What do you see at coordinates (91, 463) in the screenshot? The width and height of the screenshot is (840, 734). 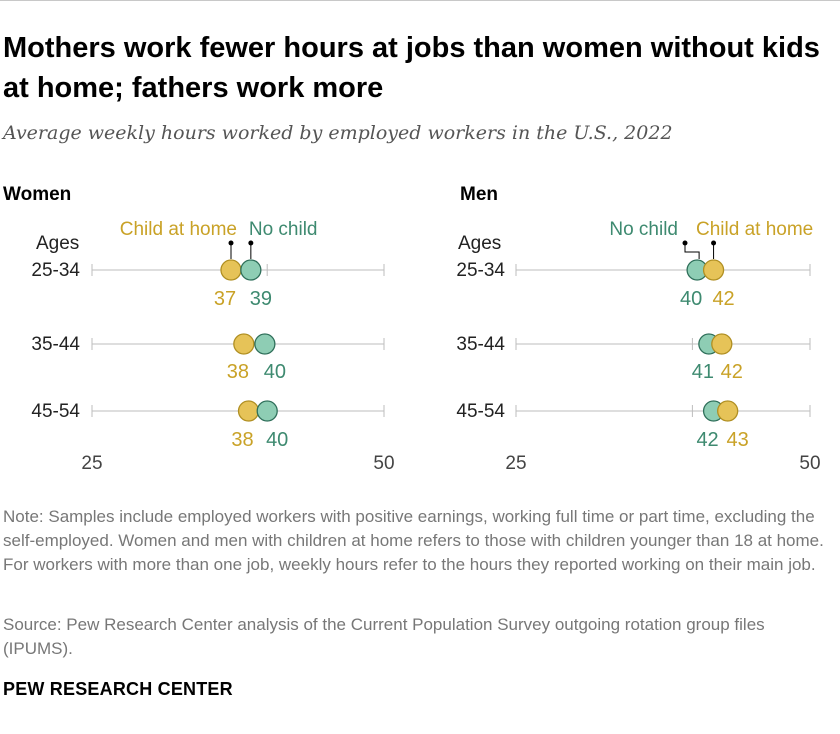 I see `women-x-tick-label: 25` at bounding box center [91, 463].